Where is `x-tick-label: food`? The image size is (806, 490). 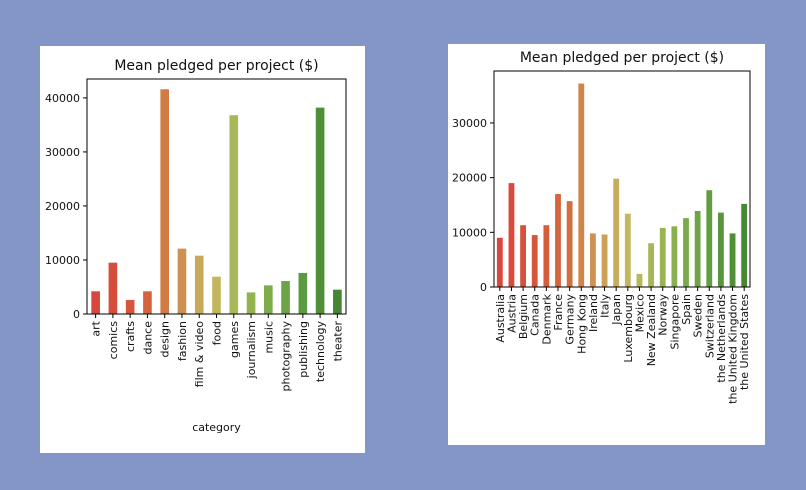 x-tick-label: food is located at coordinates (217, 333).